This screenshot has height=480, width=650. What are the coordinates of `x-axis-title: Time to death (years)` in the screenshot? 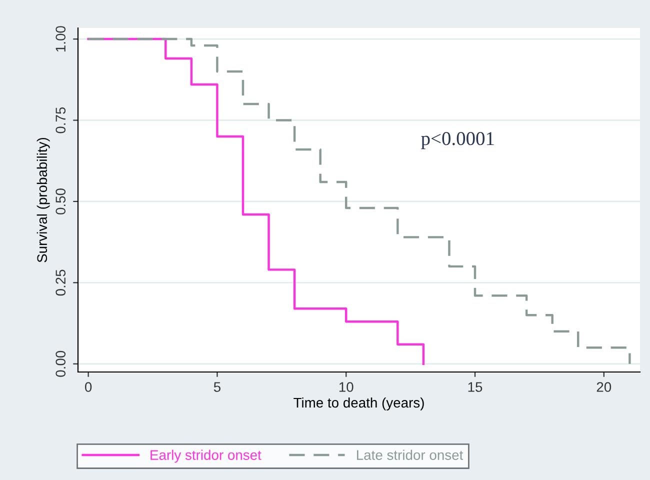 It's located at (359, 403).